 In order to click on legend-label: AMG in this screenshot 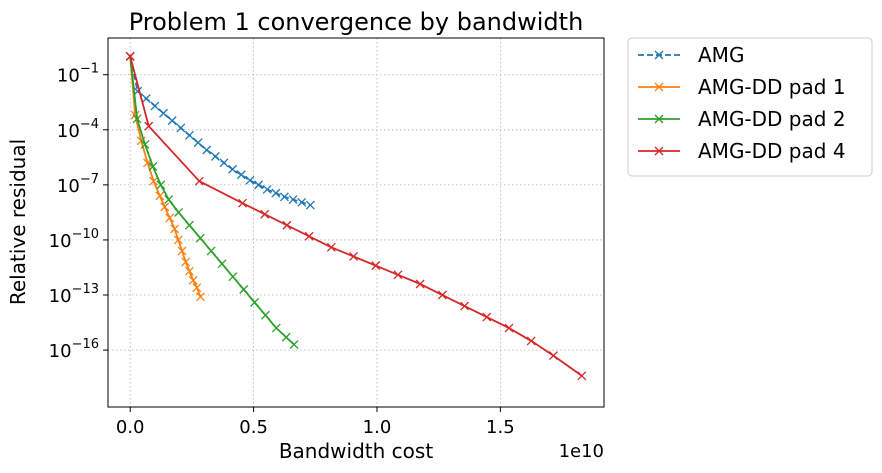, I will do `click(721, 55)`.